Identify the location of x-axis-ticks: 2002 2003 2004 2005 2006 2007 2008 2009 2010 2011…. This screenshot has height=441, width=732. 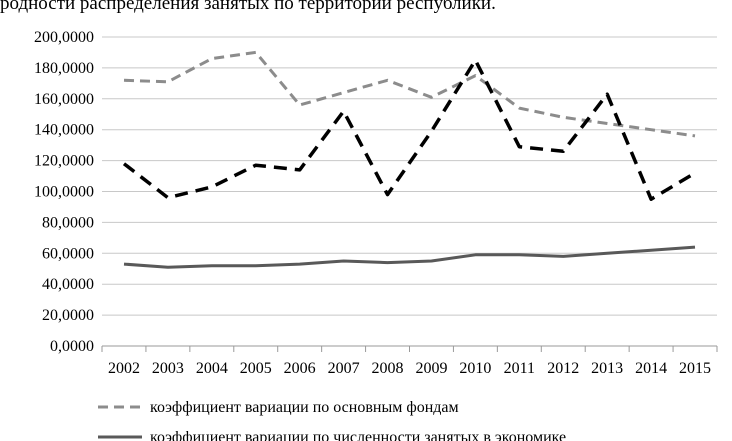
(409, 361).